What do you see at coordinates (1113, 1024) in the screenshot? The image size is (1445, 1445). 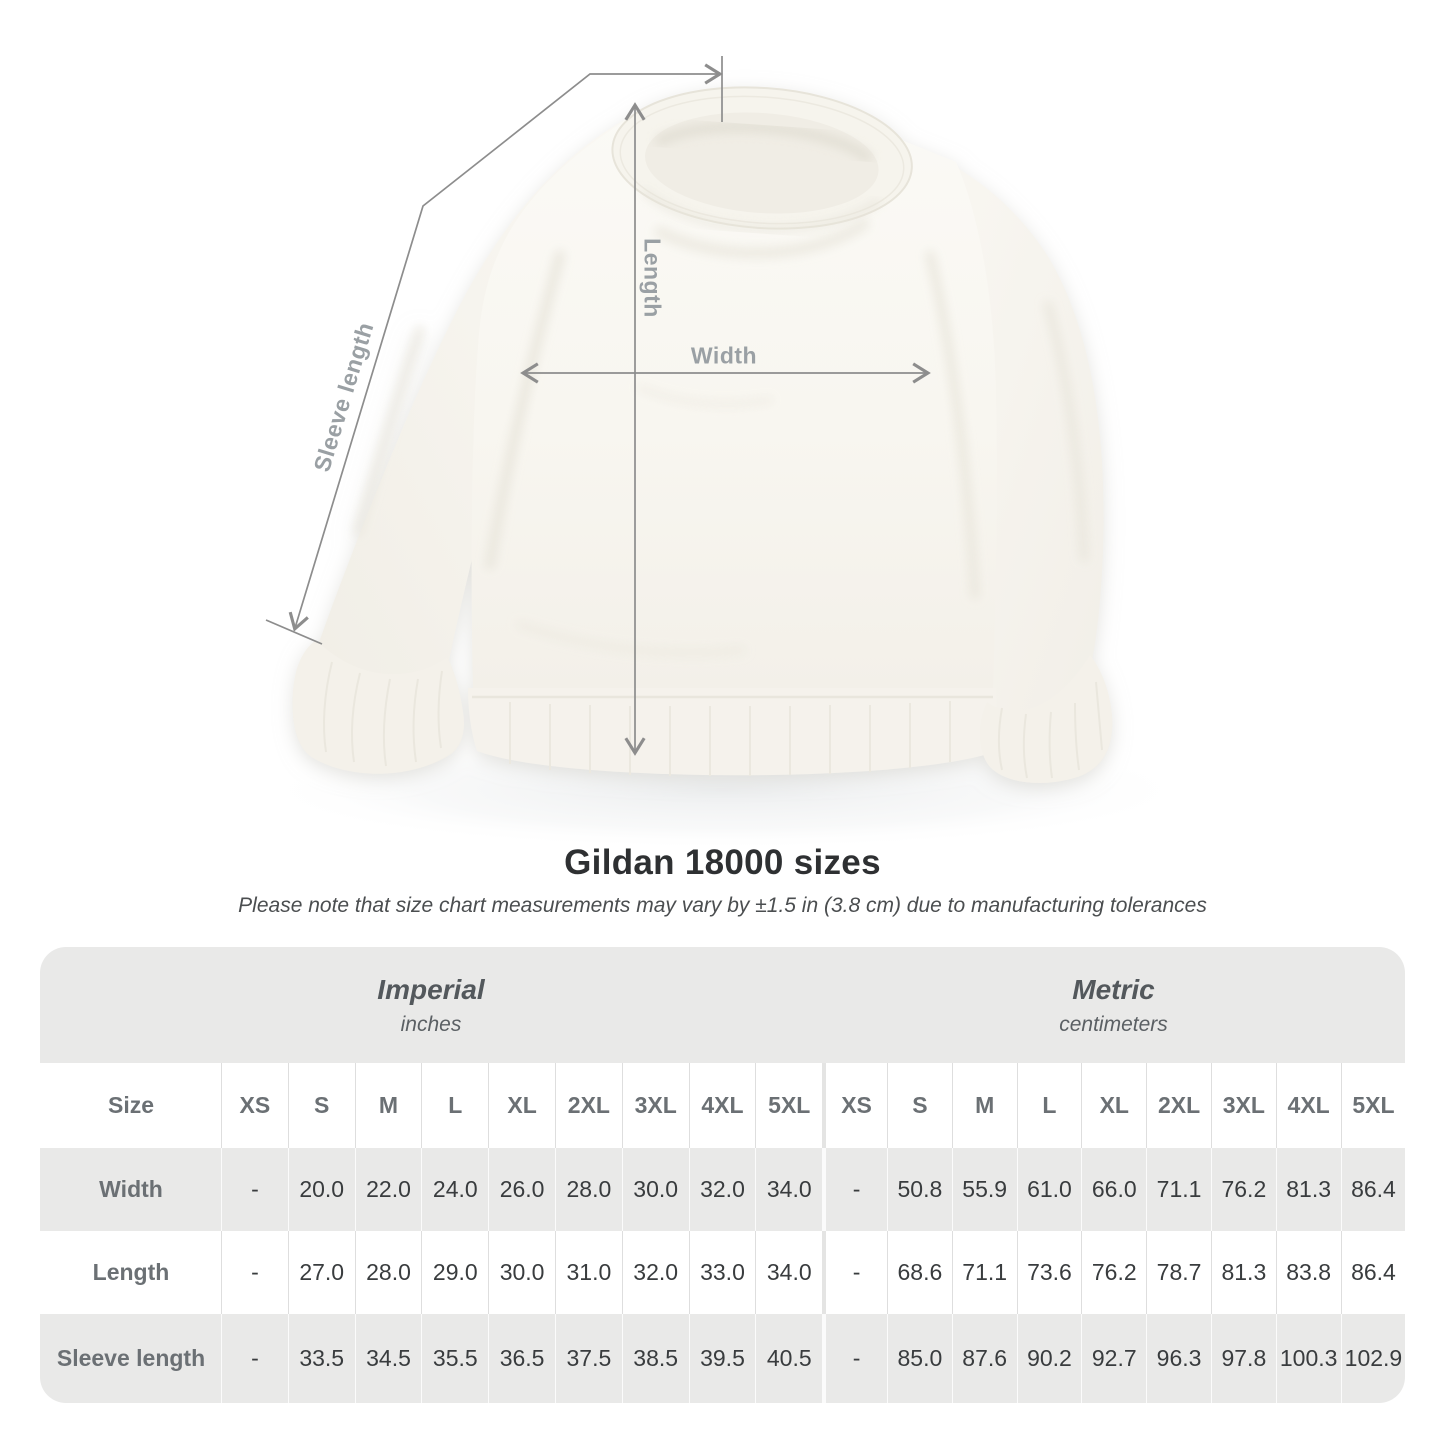 I see `metric-unit-label: centimeters` at bounding box center [1113, 1024].